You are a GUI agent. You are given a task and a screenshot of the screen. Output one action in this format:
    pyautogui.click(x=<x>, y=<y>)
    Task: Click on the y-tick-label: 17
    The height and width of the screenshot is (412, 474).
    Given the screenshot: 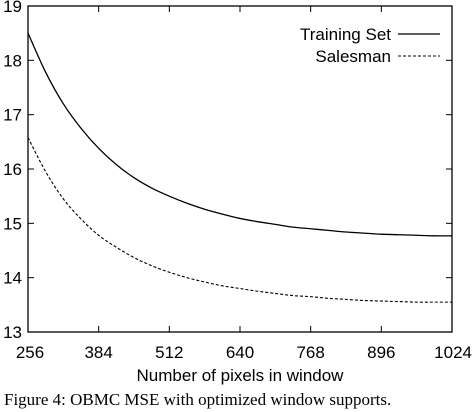 What is the action you would take?
    pyautogui.click(x=12, y=115)
    